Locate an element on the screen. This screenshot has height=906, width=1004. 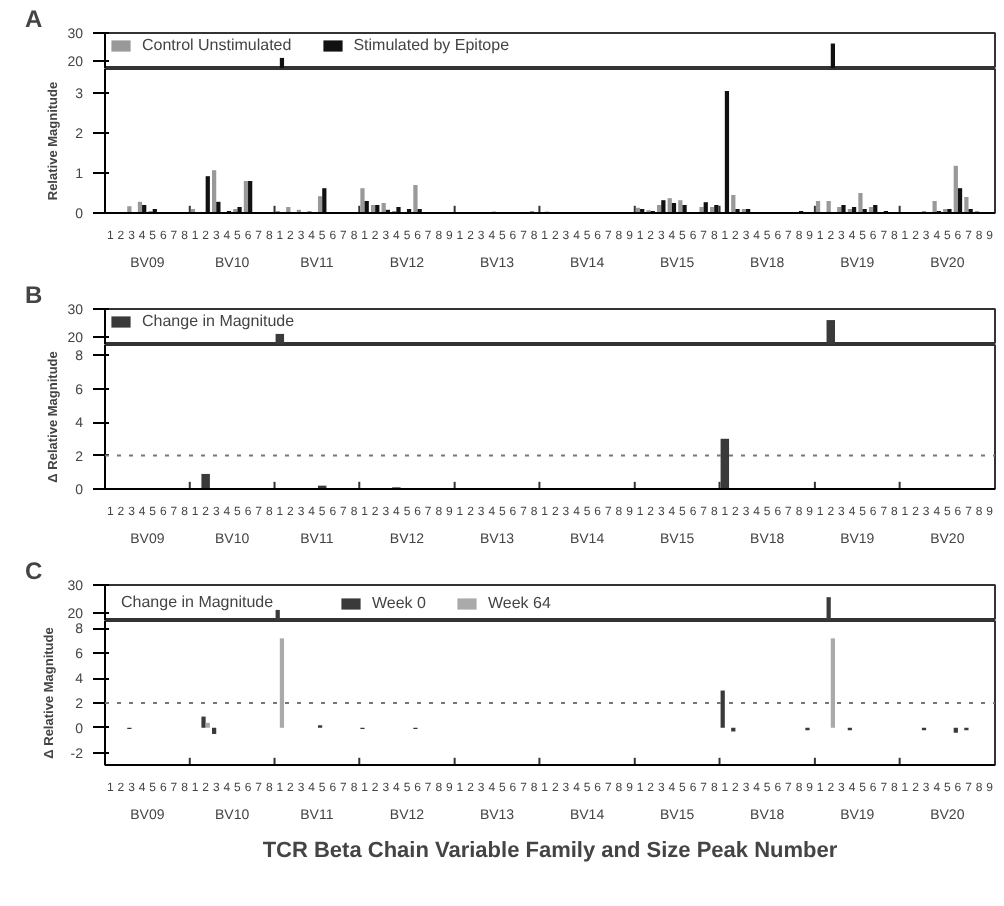
legend-label: Week 64 is located at coordinates (519, 603).